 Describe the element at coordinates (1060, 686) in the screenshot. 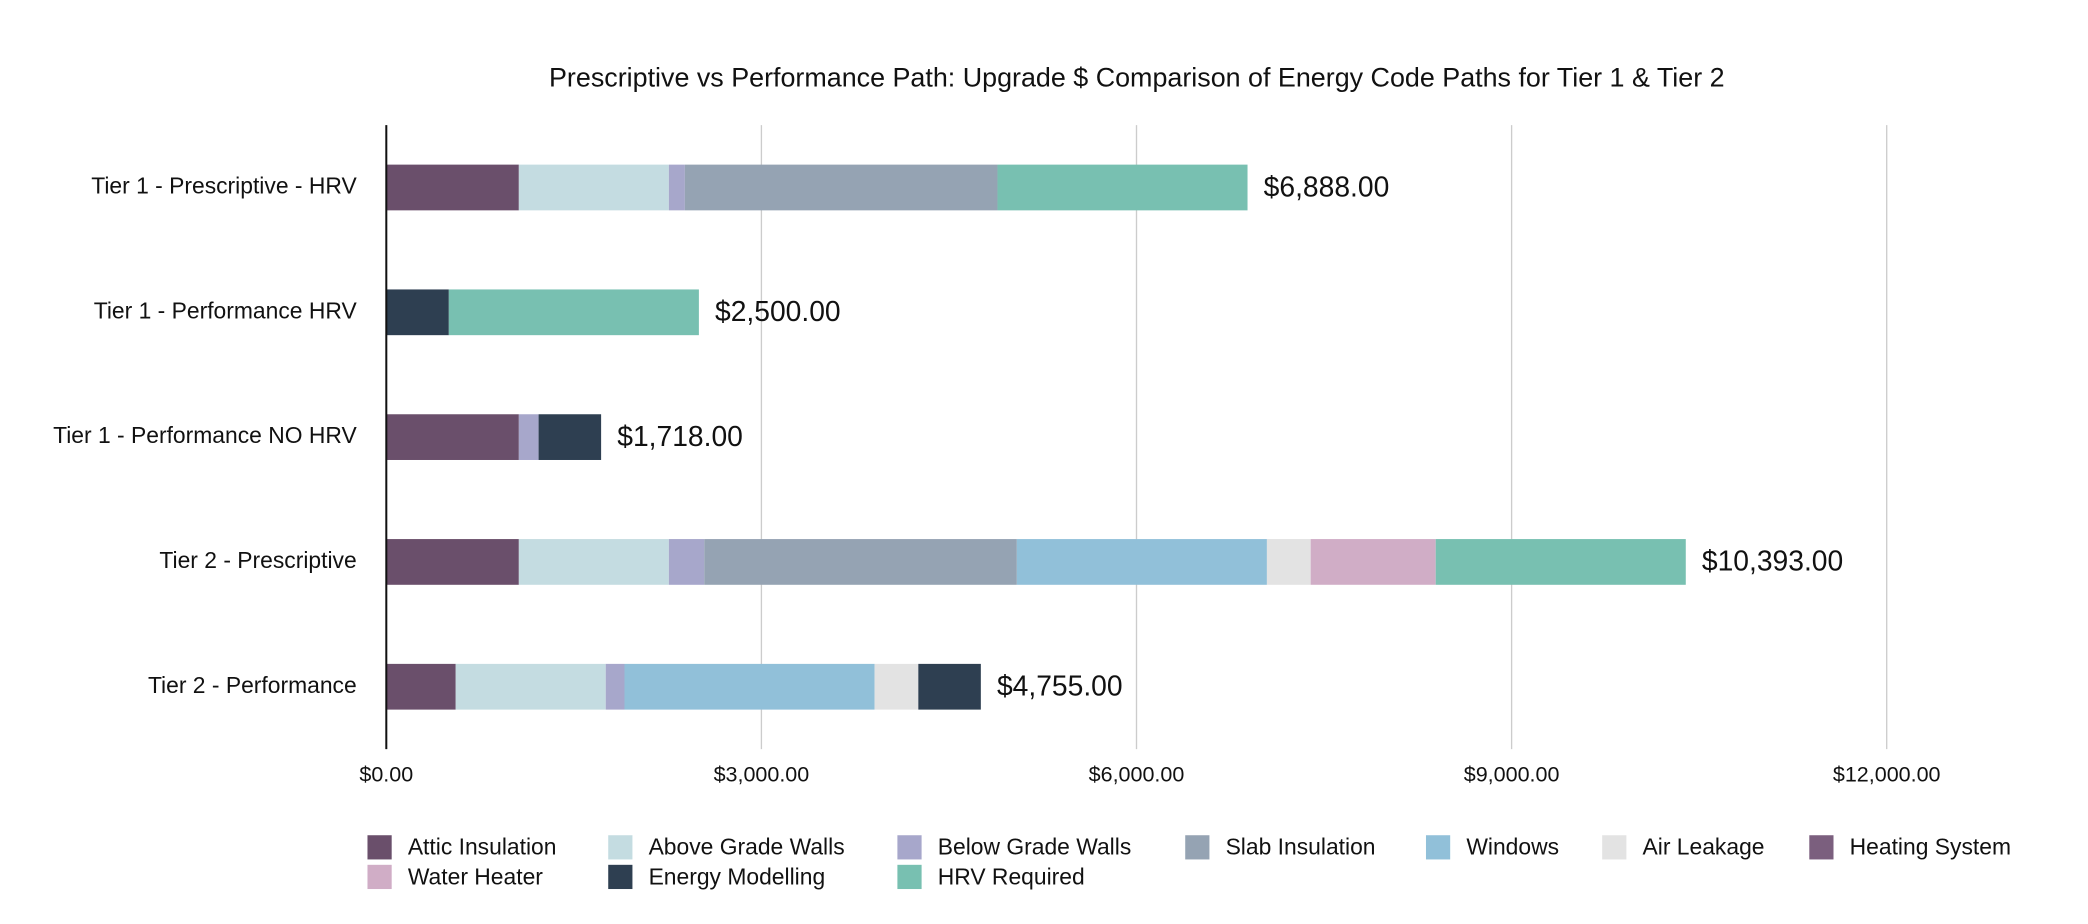

I see `total-label: $4,755.00` at that location.